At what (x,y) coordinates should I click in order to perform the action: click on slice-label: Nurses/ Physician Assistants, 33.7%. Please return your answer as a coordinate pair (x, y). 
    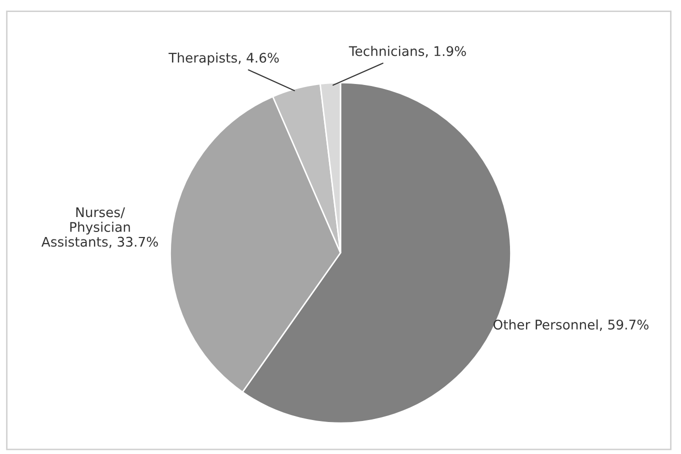
    Looking at the image, I should click on (99, 227).